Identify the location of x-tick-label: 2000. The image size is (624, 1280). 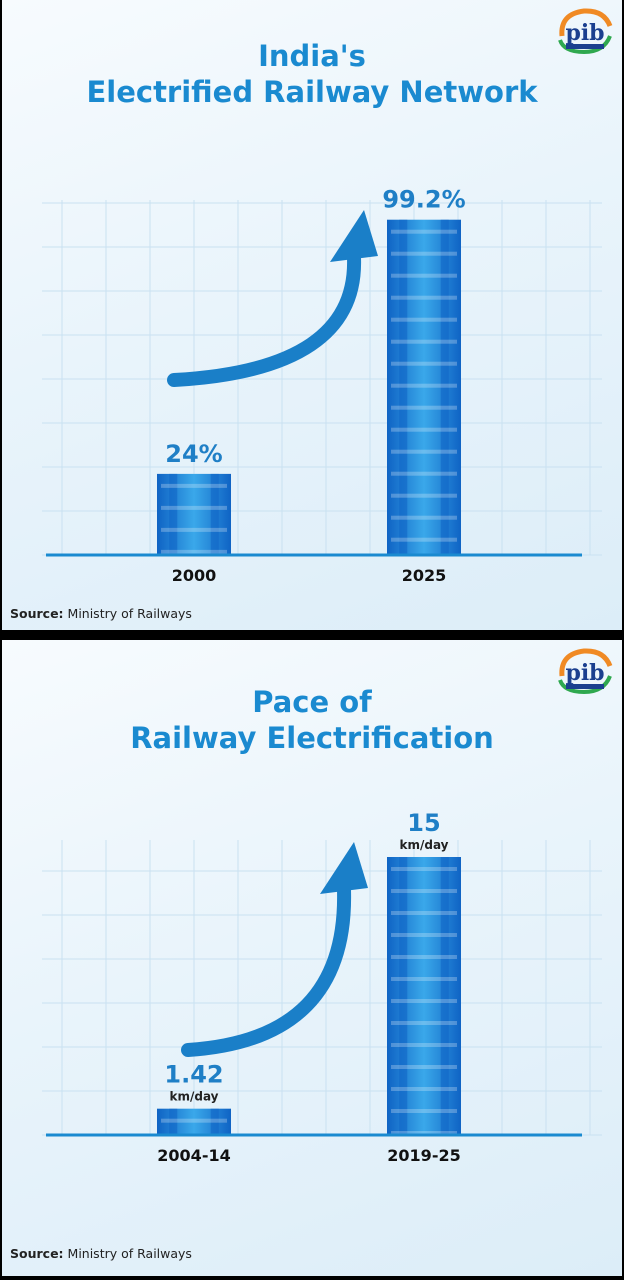
(194, 575).